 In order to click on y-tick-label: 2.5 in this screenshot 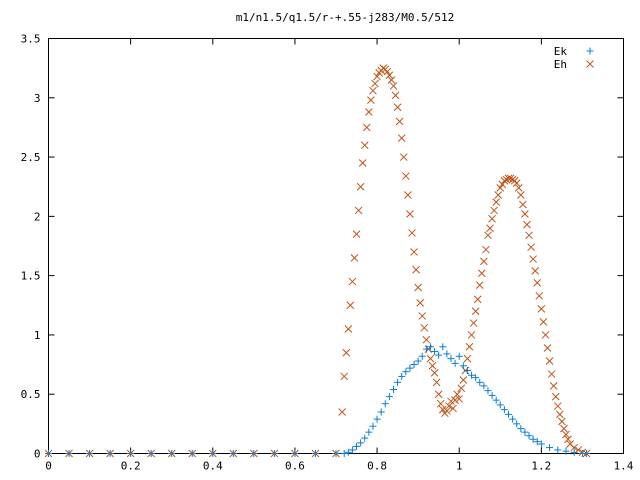, I will do `click(31, 157)`.